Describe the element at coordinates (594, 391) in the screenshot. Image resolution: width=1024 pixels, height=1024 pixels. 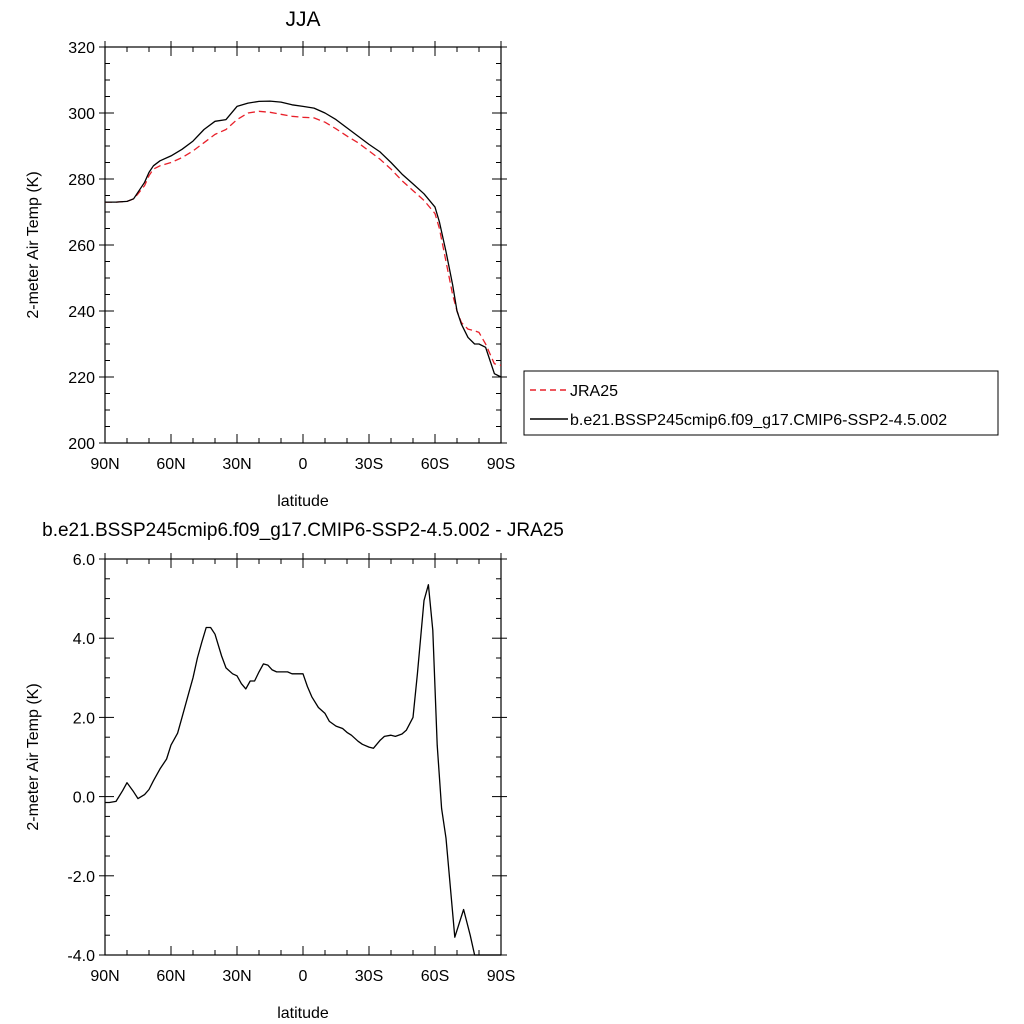
I see `legend-label-jra25: JRA25` at that location.